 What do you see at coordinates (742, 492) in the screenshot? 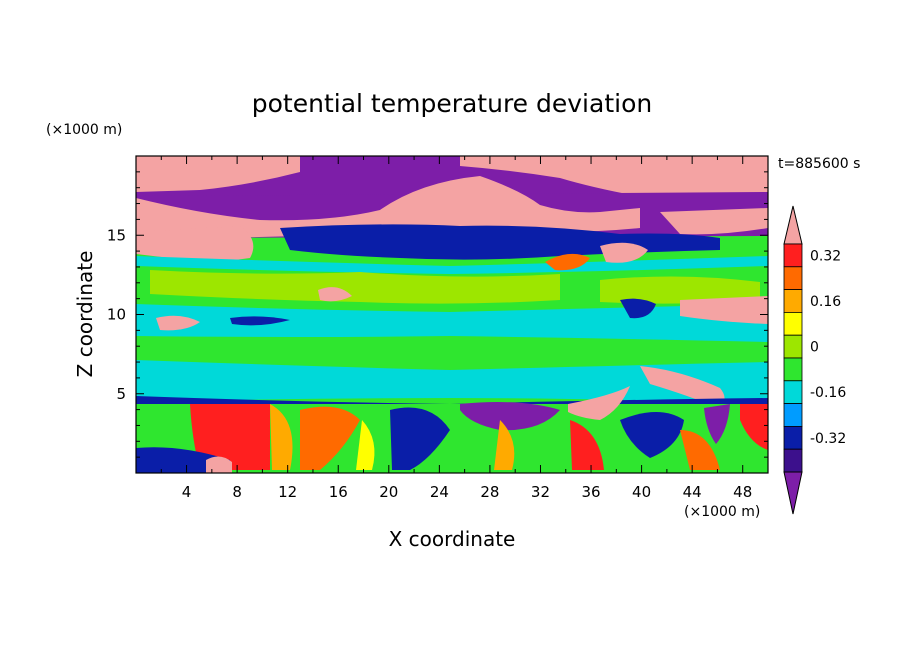
I see `x-tick-label: 48` at bounding box center [742, 492].